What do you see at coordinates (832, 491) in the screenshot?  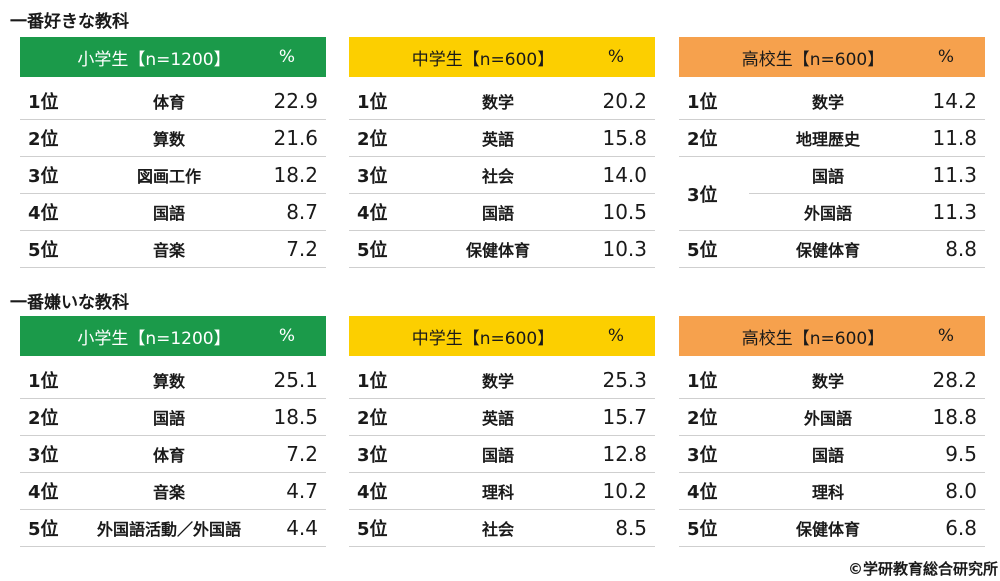 I see `table-row: 4位 理科 8.0` at bounding box center [832, 491].